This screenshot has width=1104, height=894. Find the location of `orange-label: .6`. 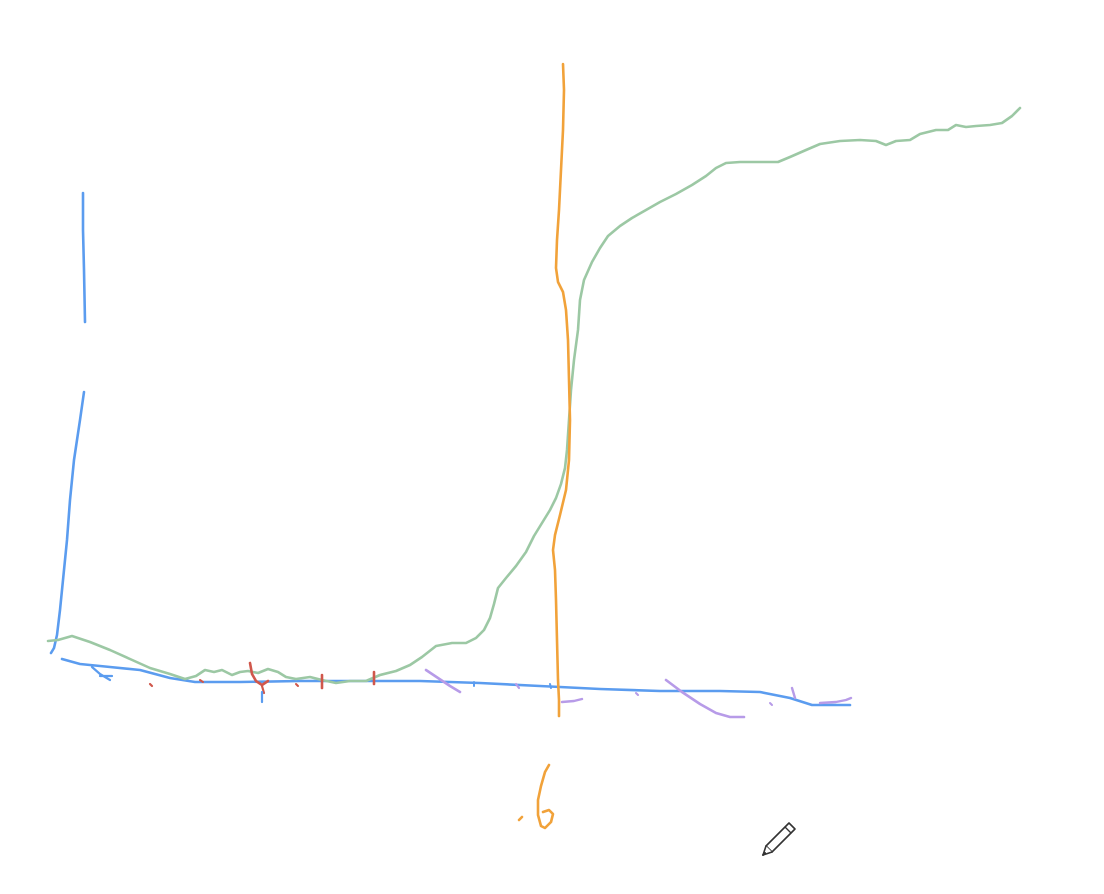

orange-label: .6 is located at coordinates (536, 796).